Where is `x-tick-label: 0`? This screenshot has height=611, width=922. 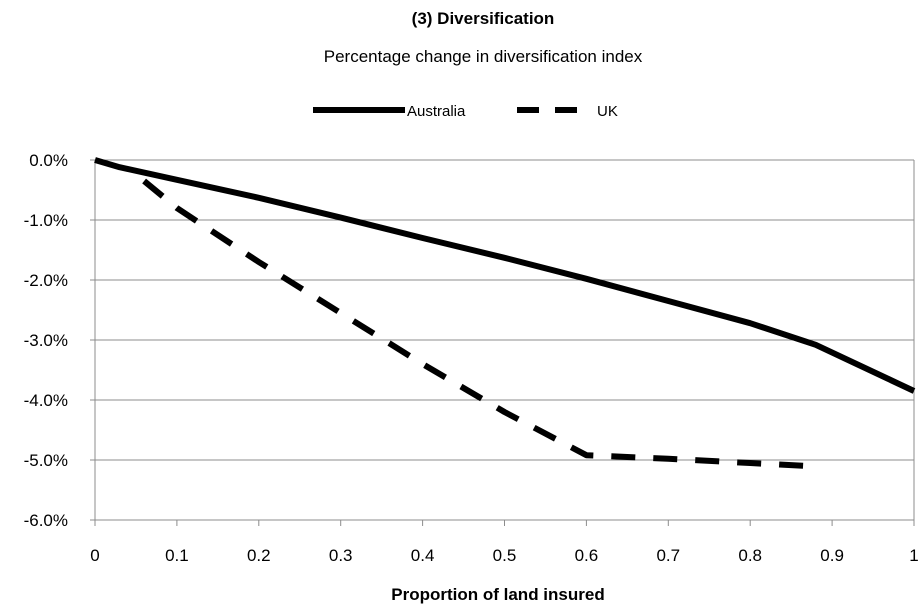
x-tick-label: 0 is located at coordinates (94, 555).